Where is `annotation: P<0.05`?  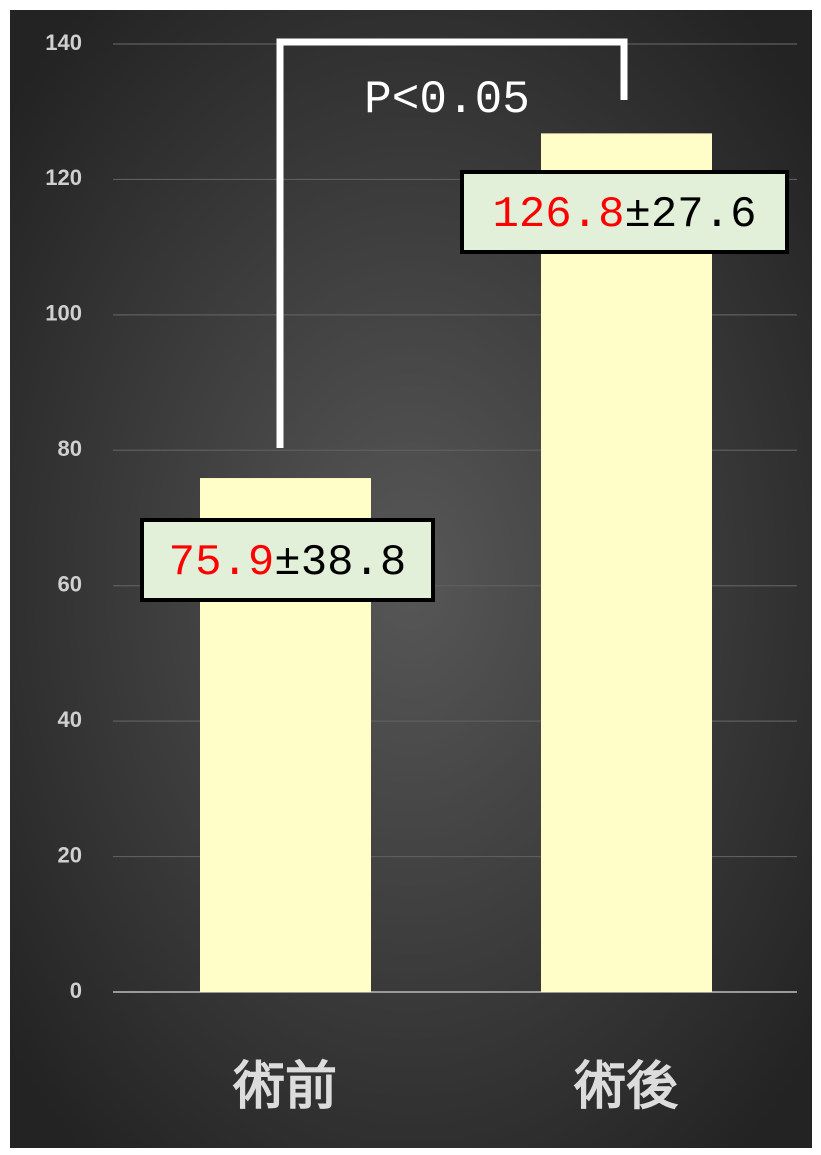 annotation: P<0.05 is located at coordinates (447, 100).